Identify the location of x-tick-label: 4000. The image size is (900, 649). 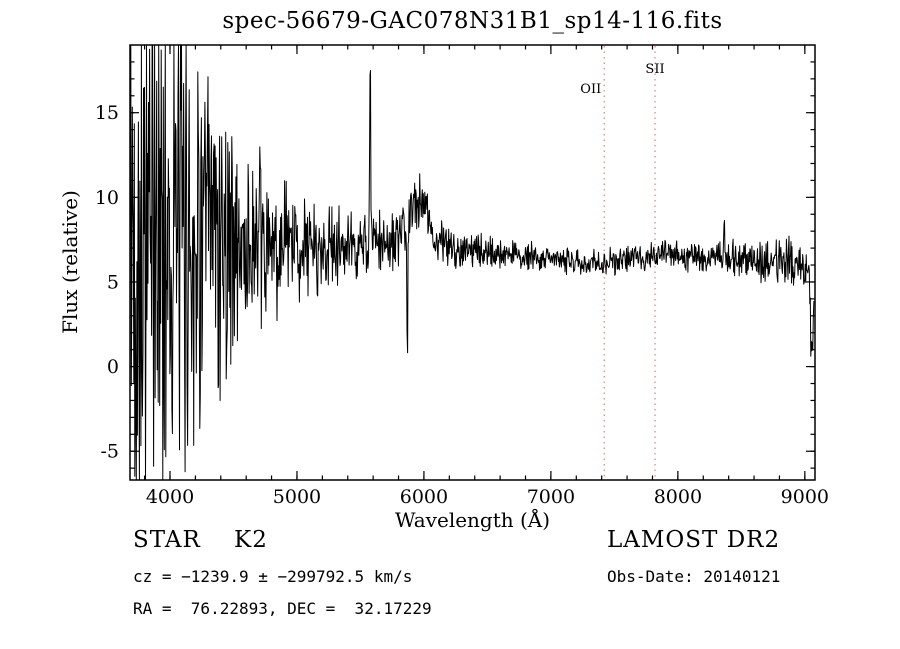
(170, 497).